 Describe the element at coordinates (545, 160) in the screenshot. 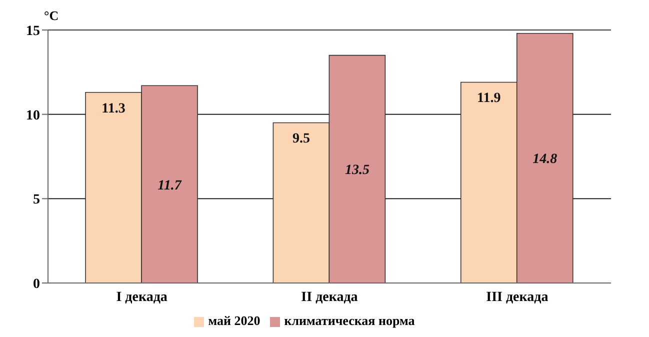

I see `data-label: 14.8` at that location.